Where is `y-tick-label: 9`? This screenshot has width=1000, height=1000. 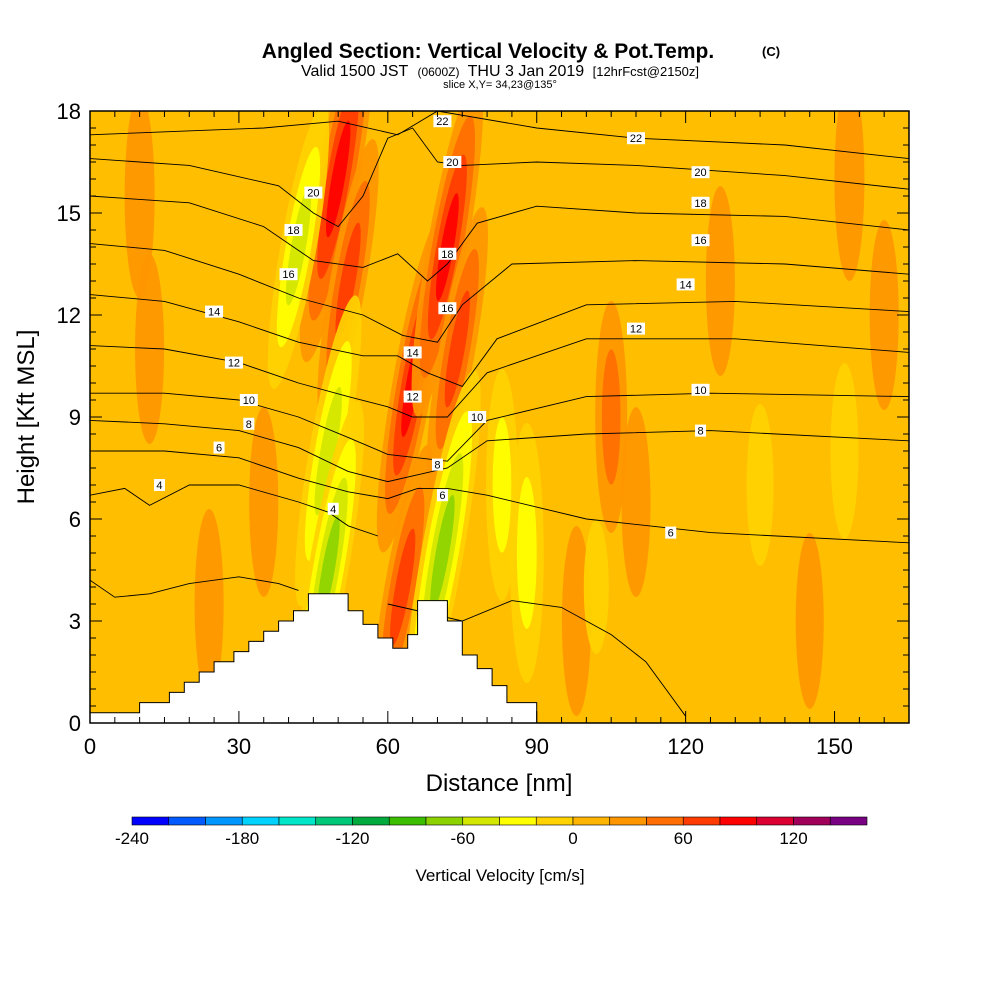
y-tick-label: 9 is located at coordinates (75, 417).